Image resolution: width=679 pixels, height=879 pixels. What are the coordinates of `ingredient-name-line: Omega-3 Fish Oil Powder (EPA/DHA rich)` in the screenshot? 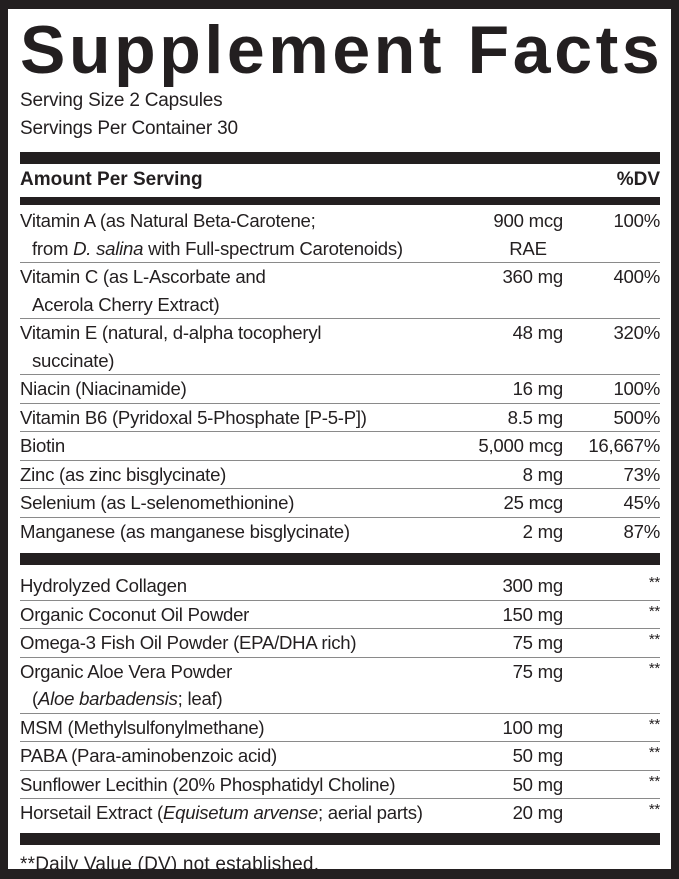 It's located at (236, 643).